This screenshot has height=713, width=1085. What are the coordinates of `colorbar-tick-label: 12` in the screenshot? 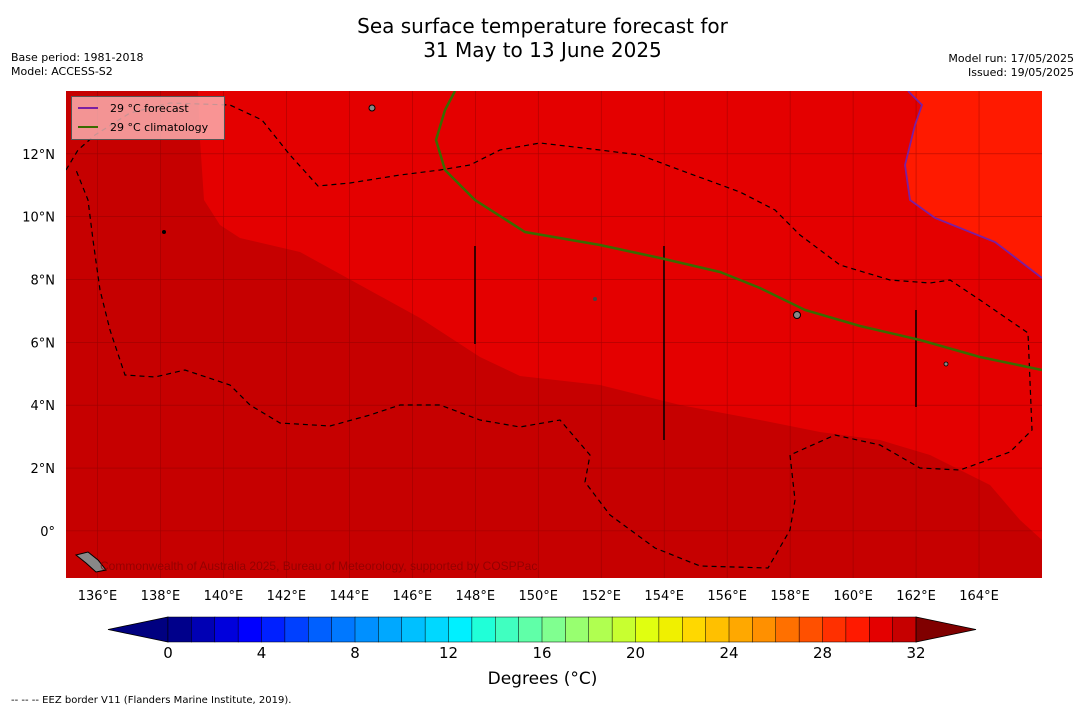 It's located at (448, 653).